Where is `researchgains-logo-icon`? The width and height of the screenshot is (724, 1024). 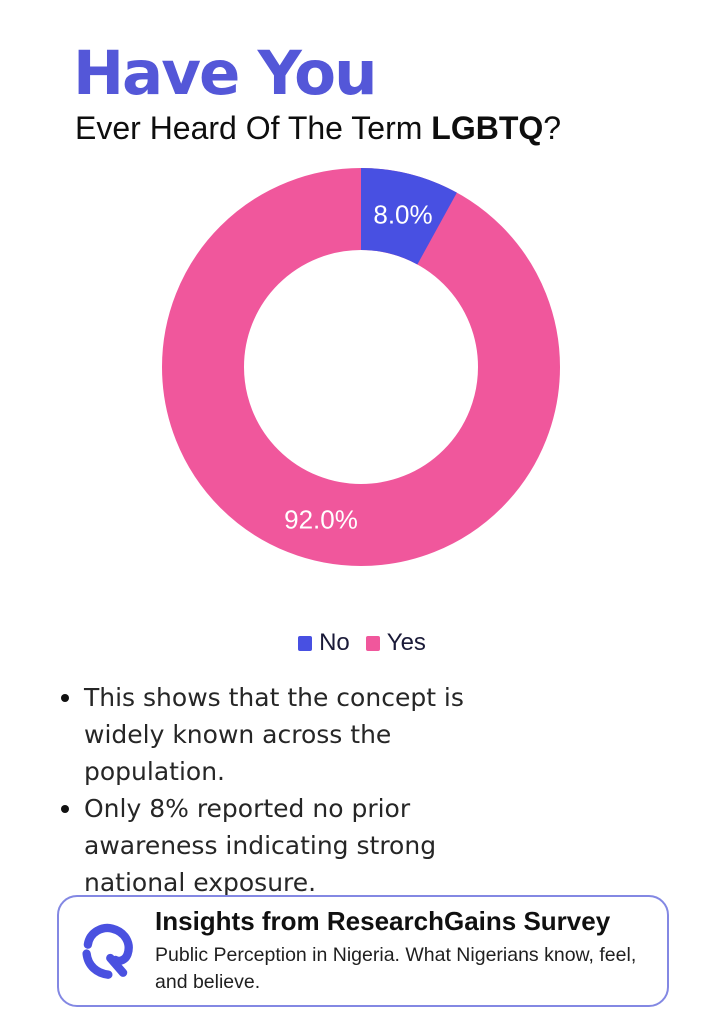 researchgains-logo-icon is located at coordinates (107, 951).